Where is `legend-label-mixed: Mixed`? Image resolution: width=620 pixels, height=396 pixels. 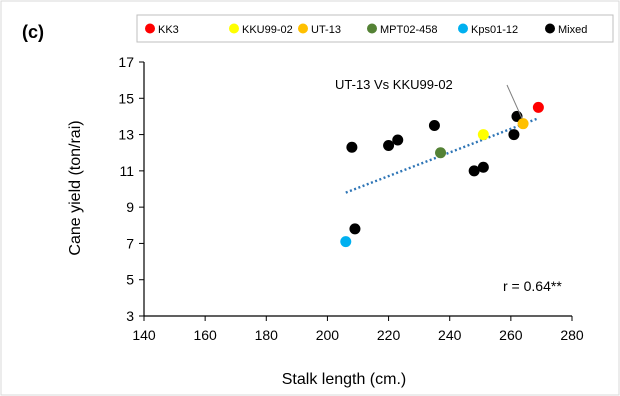
legend-label-mixed: Mixed is located at coordinates (572, 30).